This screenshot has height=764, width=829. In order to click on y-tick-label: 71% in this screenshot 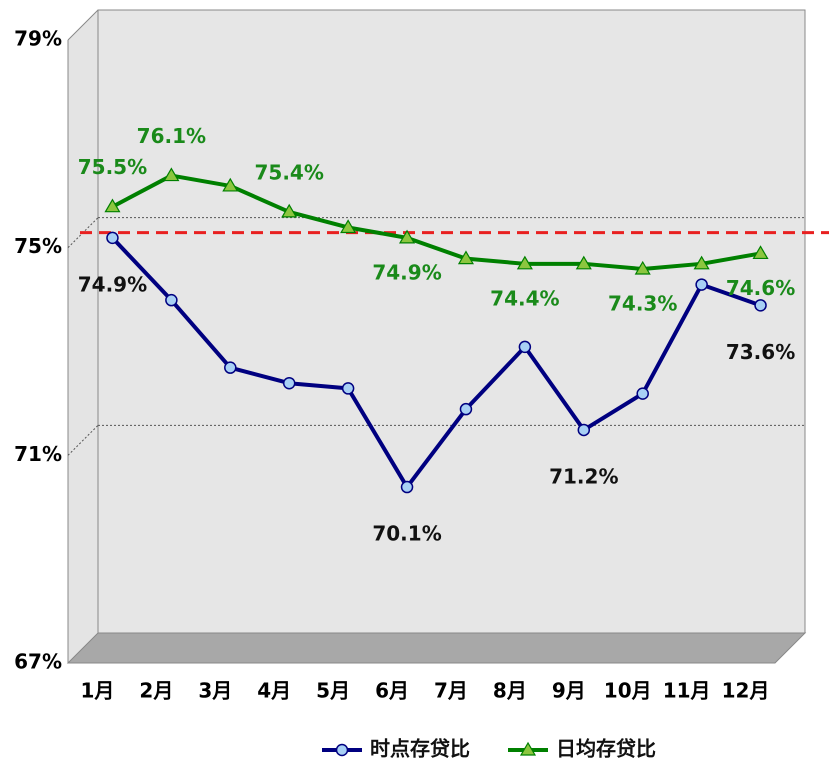, I will do `click(38, 454)`.